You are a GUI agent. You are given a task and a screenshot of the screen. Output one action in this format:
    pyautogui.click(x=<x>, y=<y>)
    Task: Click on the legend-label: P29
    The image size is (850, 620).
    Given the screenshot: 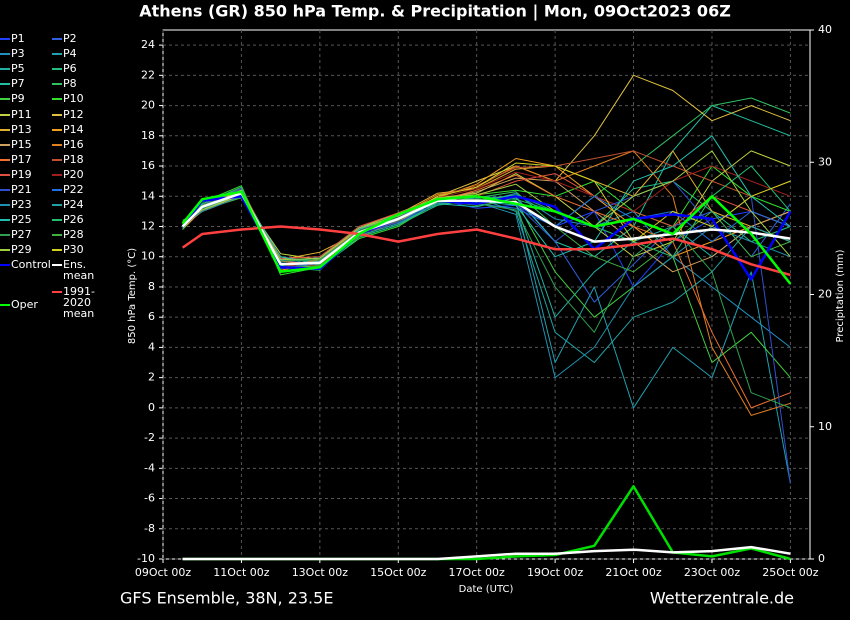 What is the action you would take?
    pyautogui.click(x=21, y=250)
    